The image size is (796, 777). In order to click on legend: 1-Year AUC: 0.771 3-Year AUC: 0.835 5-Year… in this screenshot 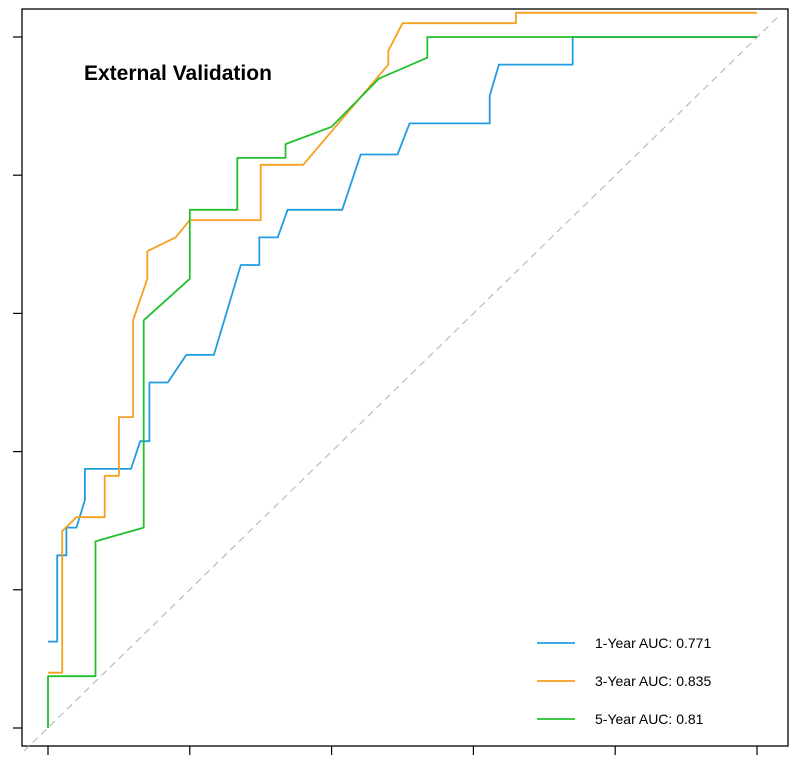, I will do `click(624, 681)`.